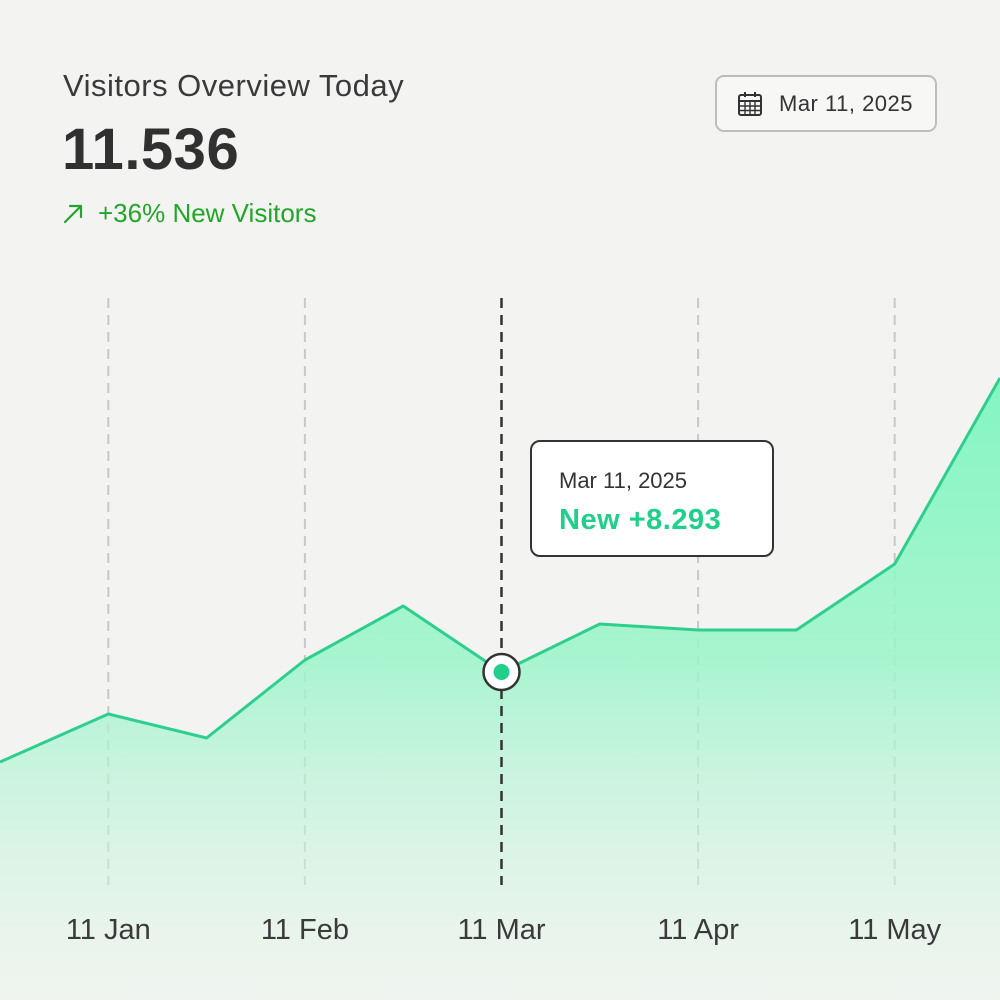 The height and width of the screenshot is (1000, 1000). Describe the element at coordinates (73, 213) in the screenshot. I see `arrow-up-right-icon` at that location.